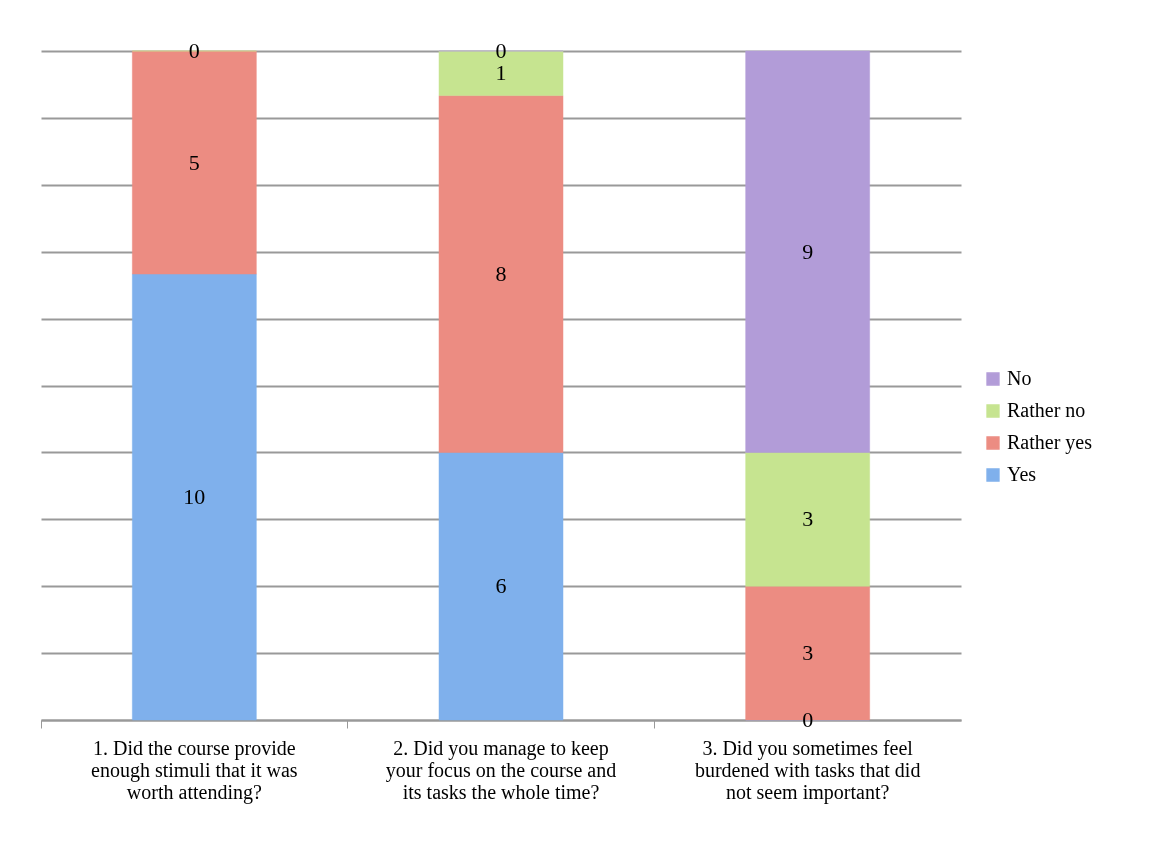 The image size is (1154, 852). What do you see at coordinates (1046, 410) in the screenshot?
I see `legend-label: Rather no` at bounding box center [1046, 410].